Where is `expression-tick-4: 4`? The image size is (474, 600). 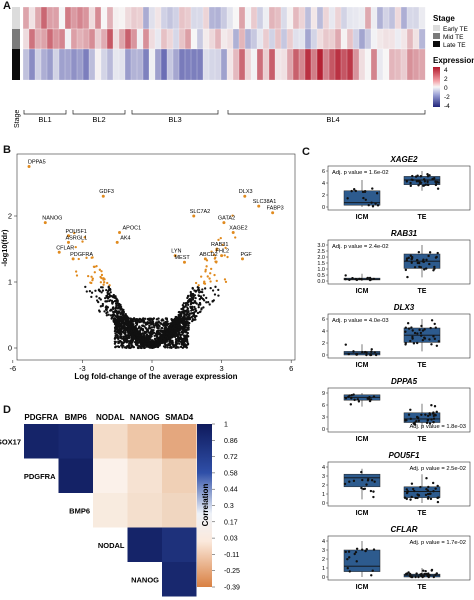 expression-tick-4: 4 is located at coordinates (446, 70).